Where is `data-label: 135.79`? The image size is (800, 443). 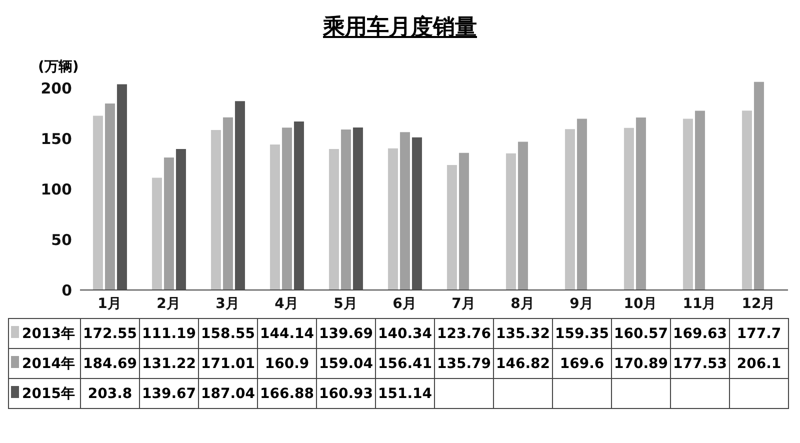 data-label: 135.79 is located at coordinates (464, 363).